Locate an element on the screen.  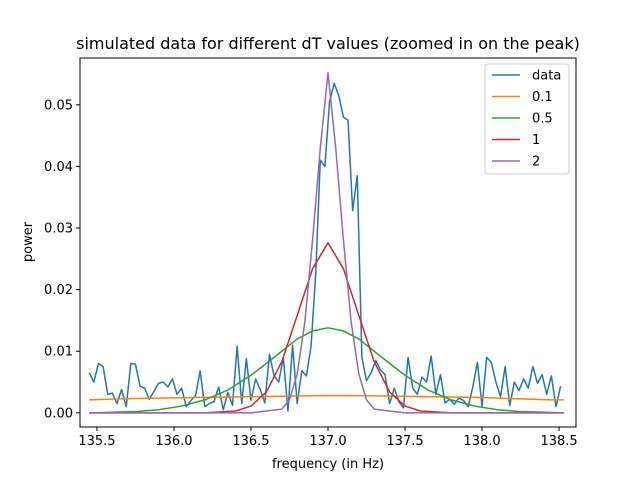
x-axis-label: frequency (in Hz) is located at coordinates (328, 464).